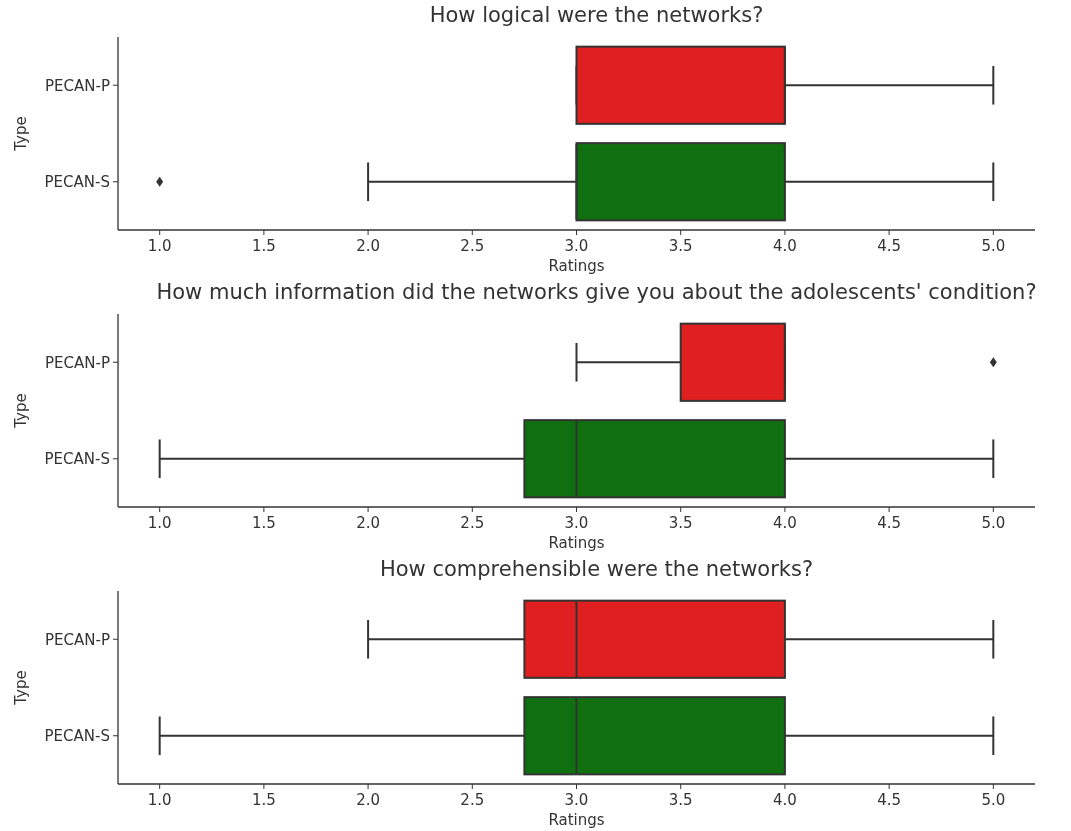 The height and width of the screenshot is (831, 1071). I want to click on chart-title: How much information did the networks give you about the adolescents' condition?, so click(596, 292).